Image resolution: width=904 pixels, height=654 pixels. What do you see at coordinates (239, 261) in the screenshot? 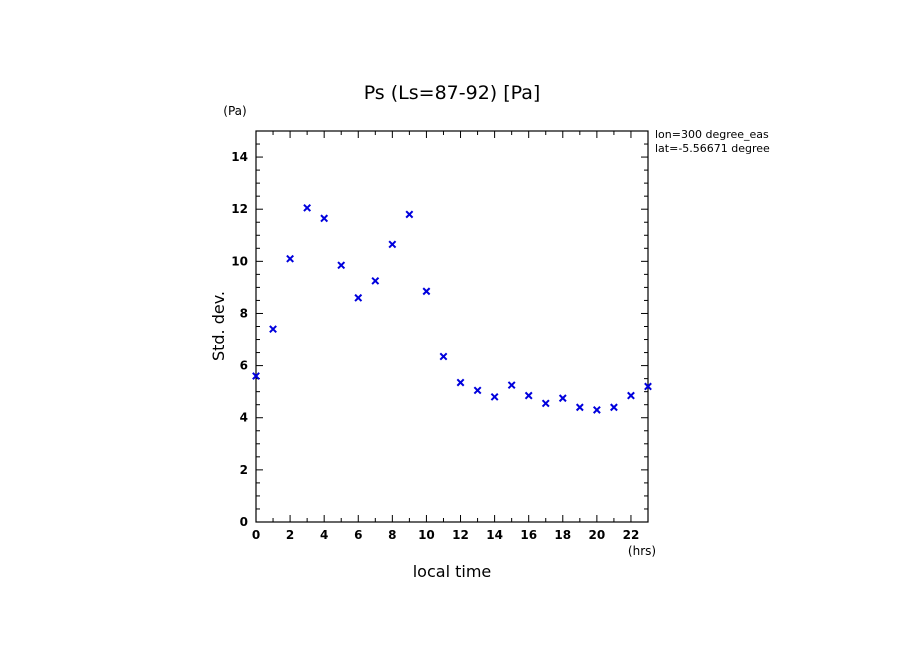
I see `y-tick-label: 10` at bounding box center [239, 261].